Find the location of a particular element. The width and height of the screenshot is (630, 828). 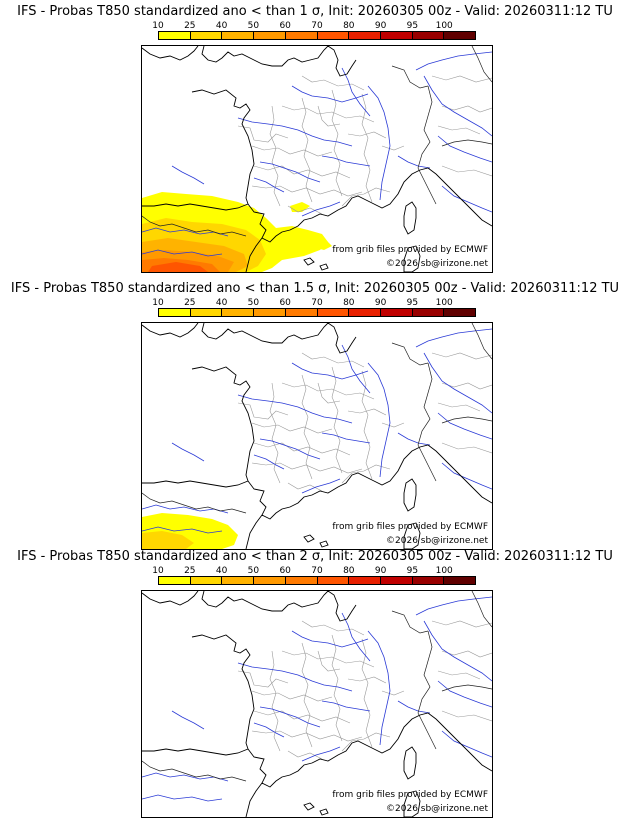

probability-10-25-area is located at coordinates (323, 245).